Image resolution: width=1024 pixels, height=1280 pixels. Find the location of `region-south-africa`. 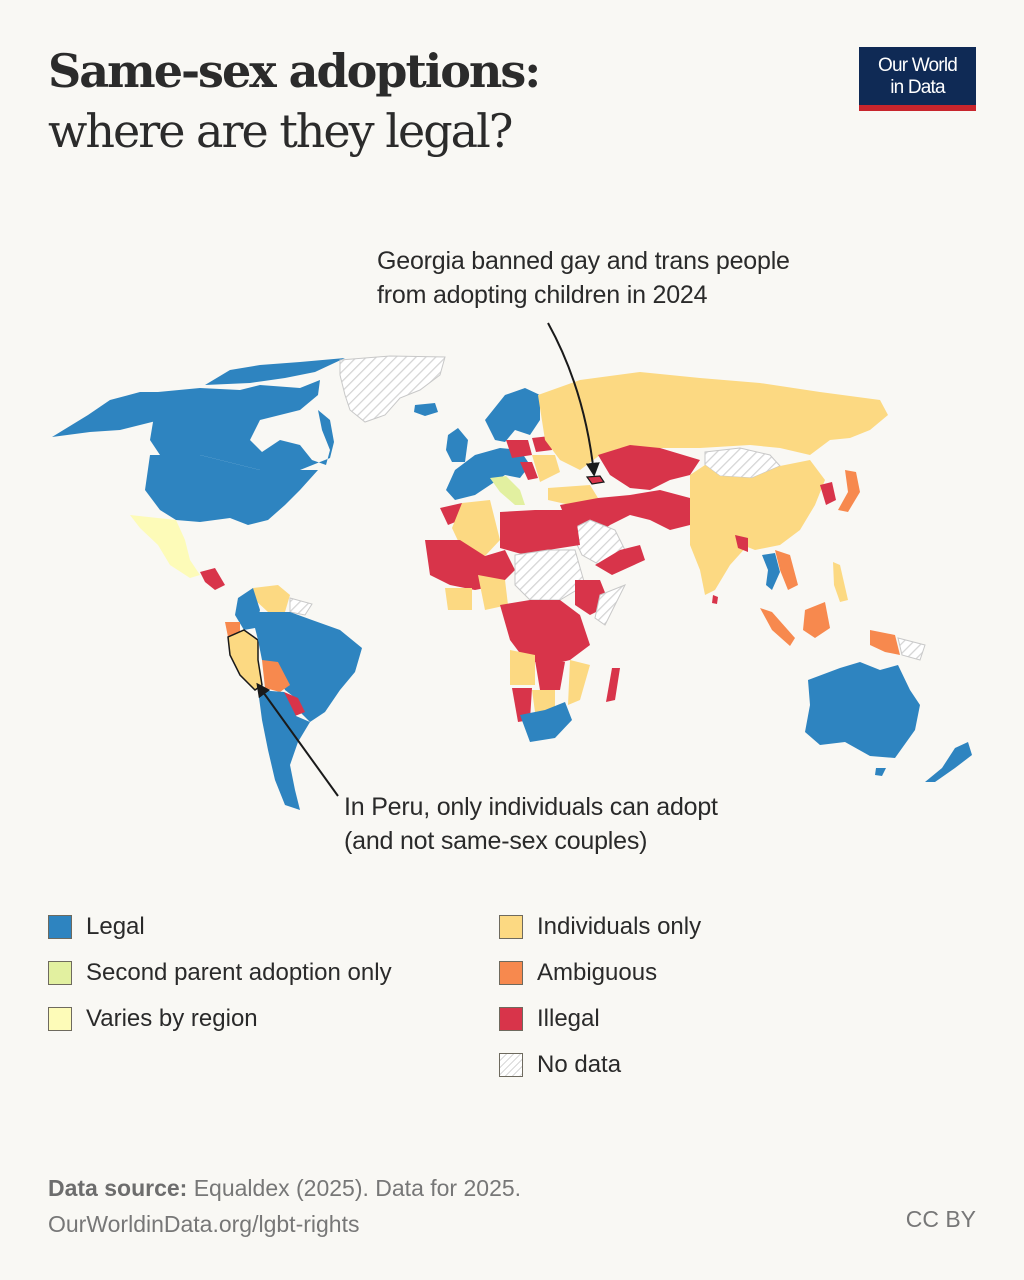

region-south-africa is located at coordinates (546, 722).